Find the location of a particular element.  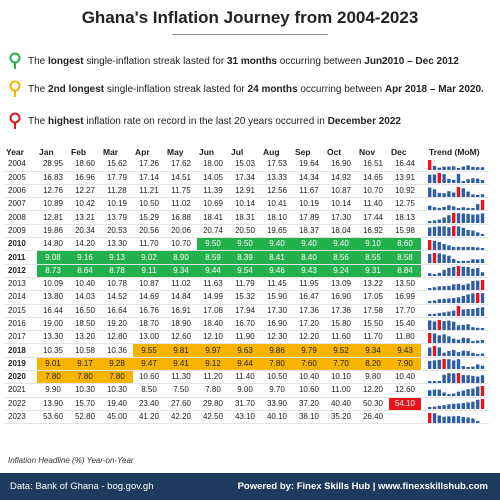

value-cell: 16.96 is located at coordinates (85, 178).